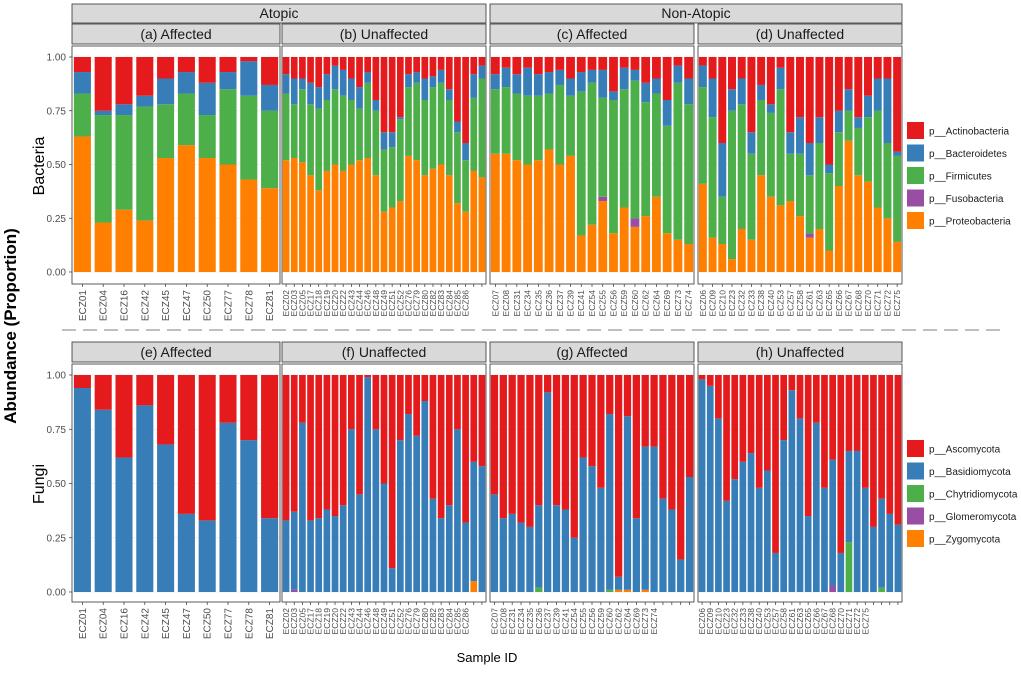 This screenshot has height=673, width=1021. Describe the element at coordinates (408, 621) in the screenshot. I see `x-tick-label: ECZ76` at that location.